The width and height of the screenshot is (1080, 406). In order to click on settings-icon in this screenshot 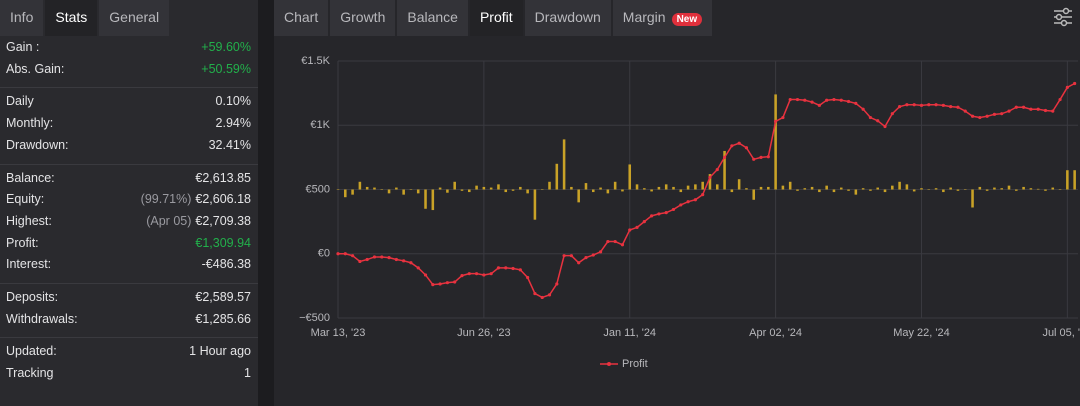, I will do `click(1063, 17)`.